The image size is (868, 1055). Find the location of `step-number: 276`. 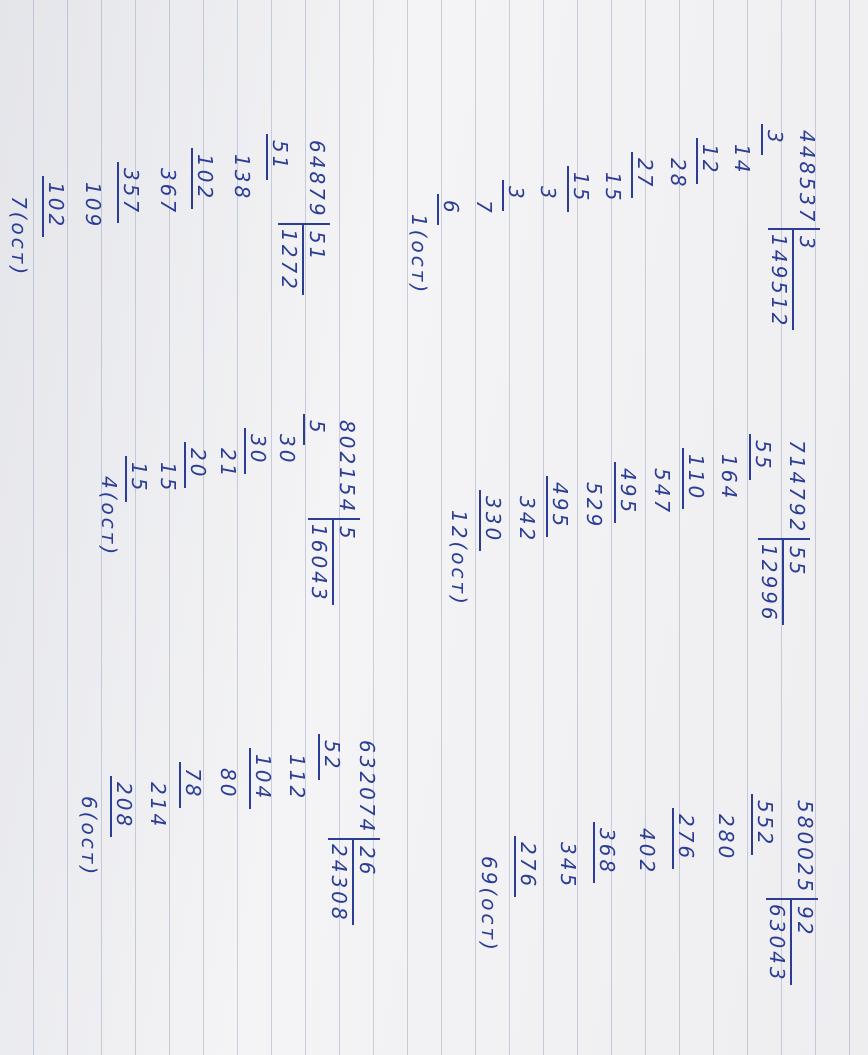

step-number: 276 is located at coordinates (686, 838).